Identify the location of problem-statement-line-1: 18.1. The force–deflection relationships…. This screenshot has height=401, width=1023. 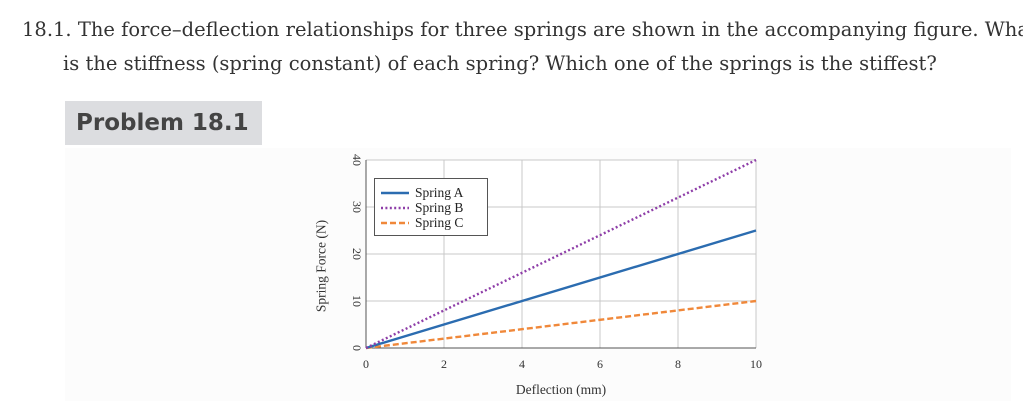
(522, 29).